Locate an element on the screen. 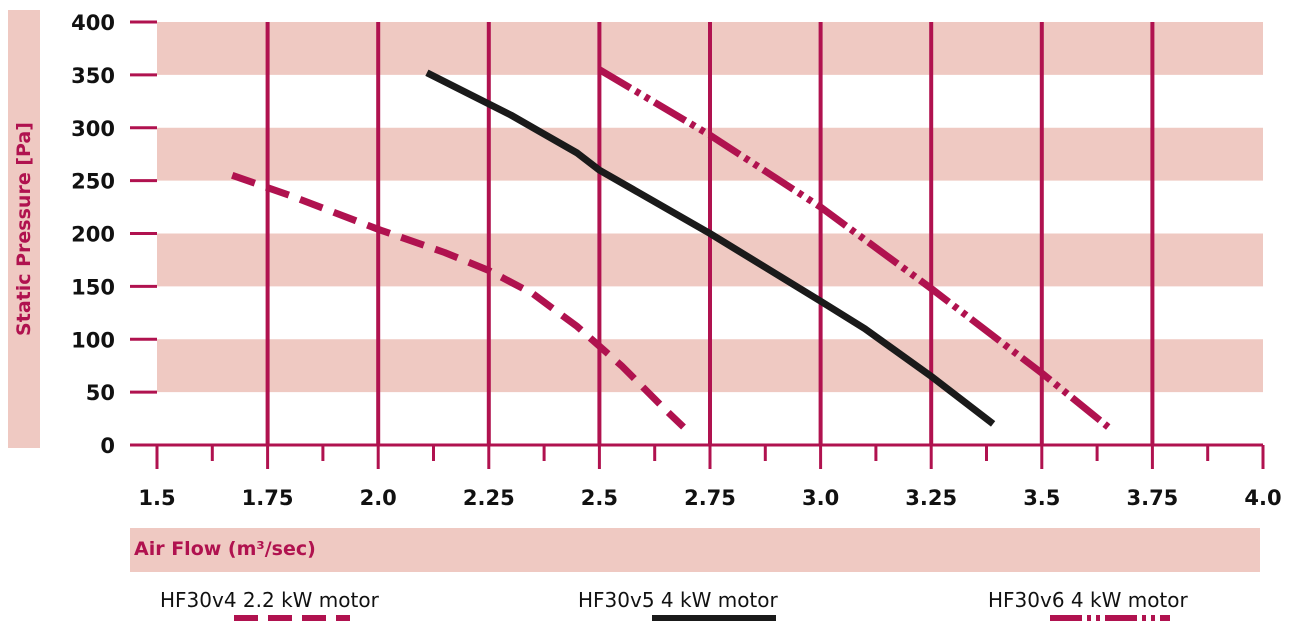 This screenshot has width=1294, height=622. y-tick-label-300: 300 is located at coordinates (93, 129).